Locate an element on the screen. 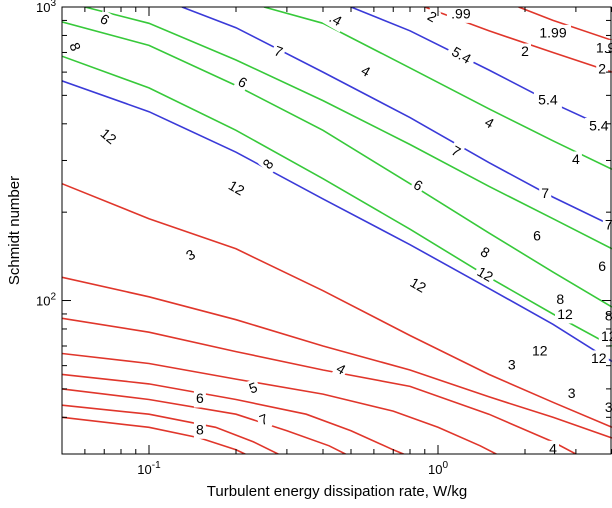  contour-label-text: 1.99 is located at coordinates (552, 33).